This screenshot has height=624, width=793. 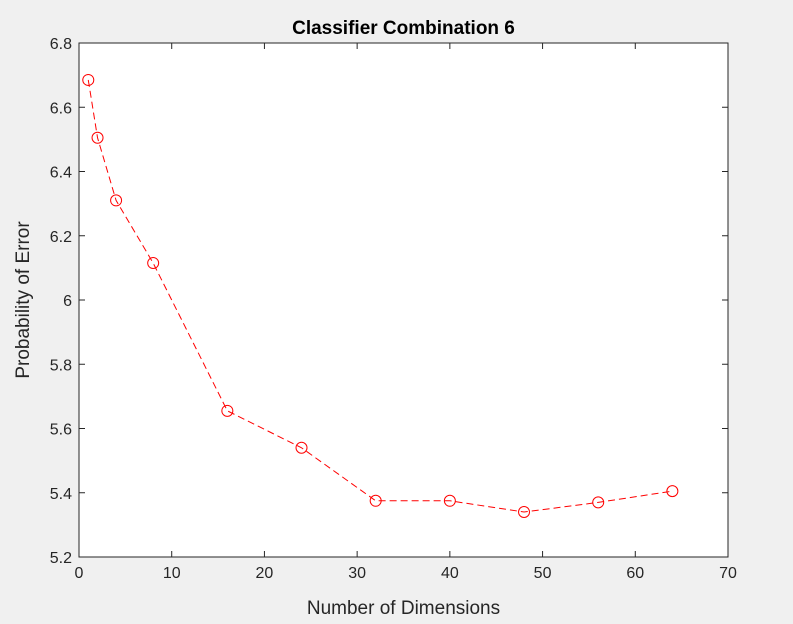 I want to click on y-tick-label: 6, so click(x=67, y=301).